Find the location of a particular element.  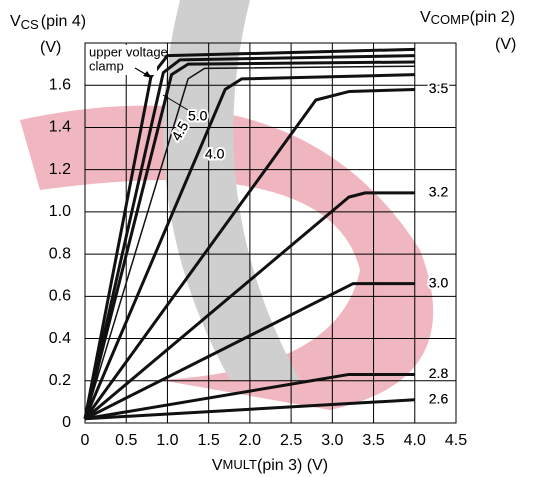

annotation-arrowhead is located at coordinates (147, 74).